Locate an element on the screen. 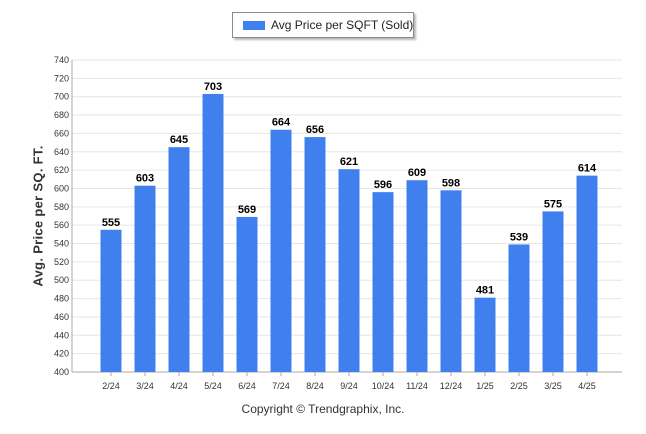 This screenshot has height=434, width=646. data-label: 598 is located at coordinates (451, 183).